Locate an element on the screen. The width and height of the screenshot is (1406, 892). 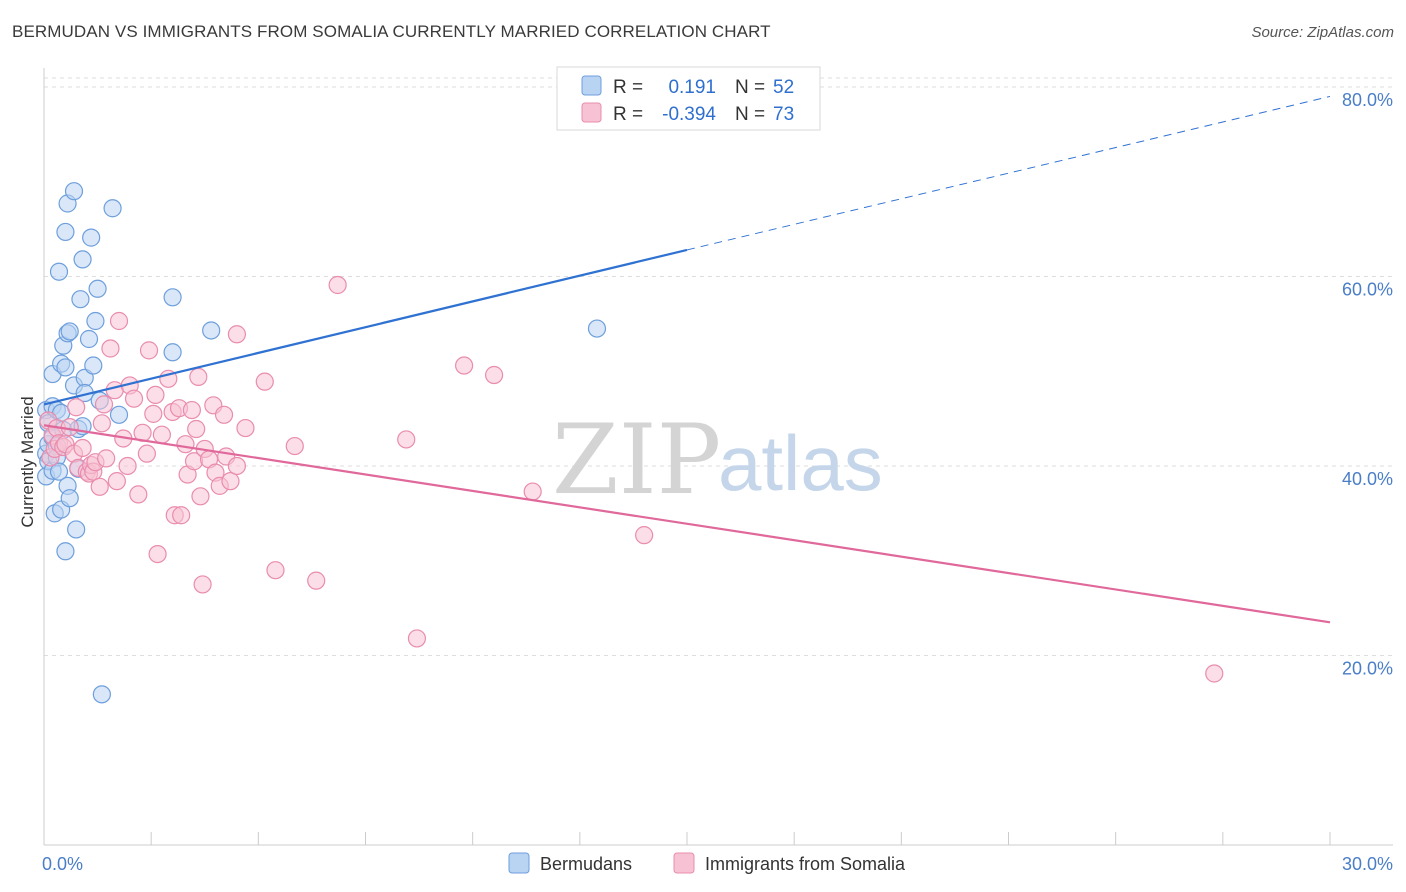
x-axis-ticks is located at coordinates (687, 838).